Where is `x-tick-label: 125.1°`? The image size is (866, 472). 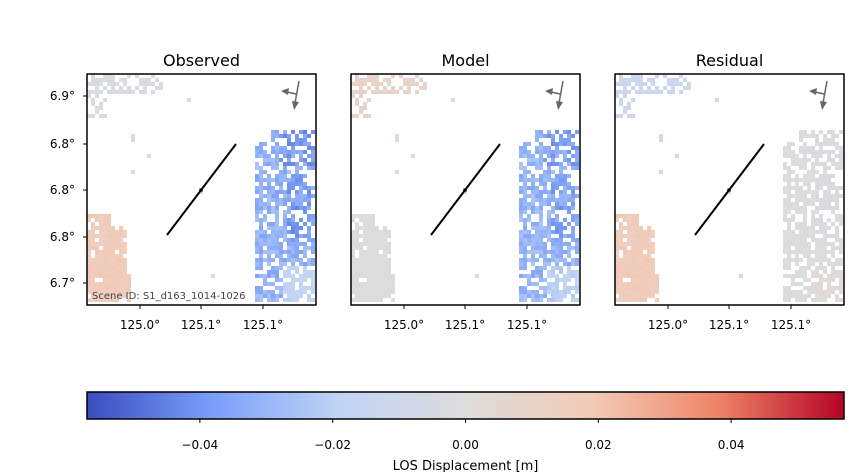 x-tick-label: 125.1° is located at coordinates (465, 325).